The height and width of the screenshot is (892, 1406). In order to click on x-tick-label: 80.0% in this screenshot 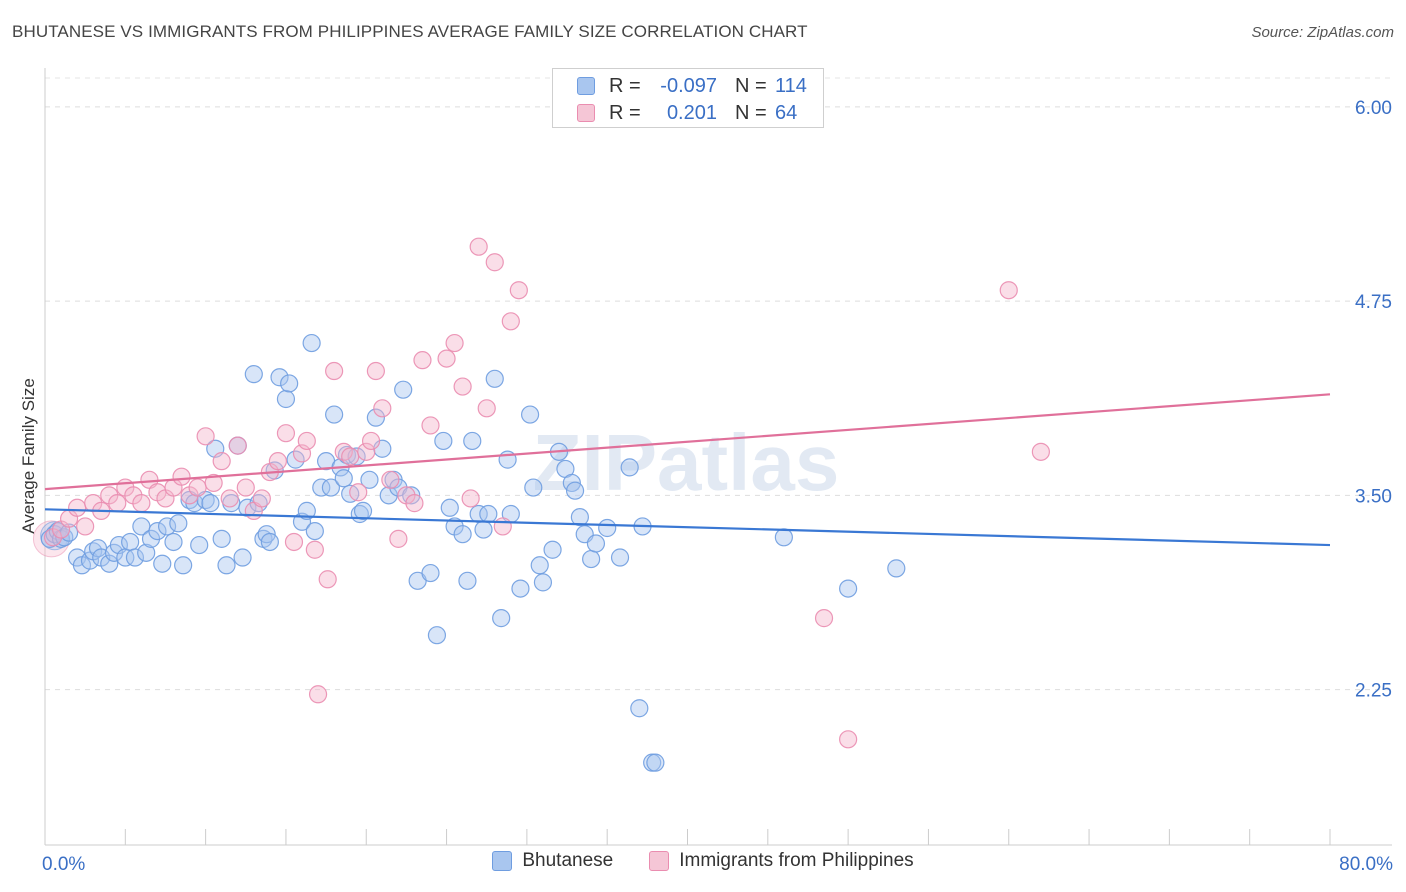, I will do `click(1366, 864)`.